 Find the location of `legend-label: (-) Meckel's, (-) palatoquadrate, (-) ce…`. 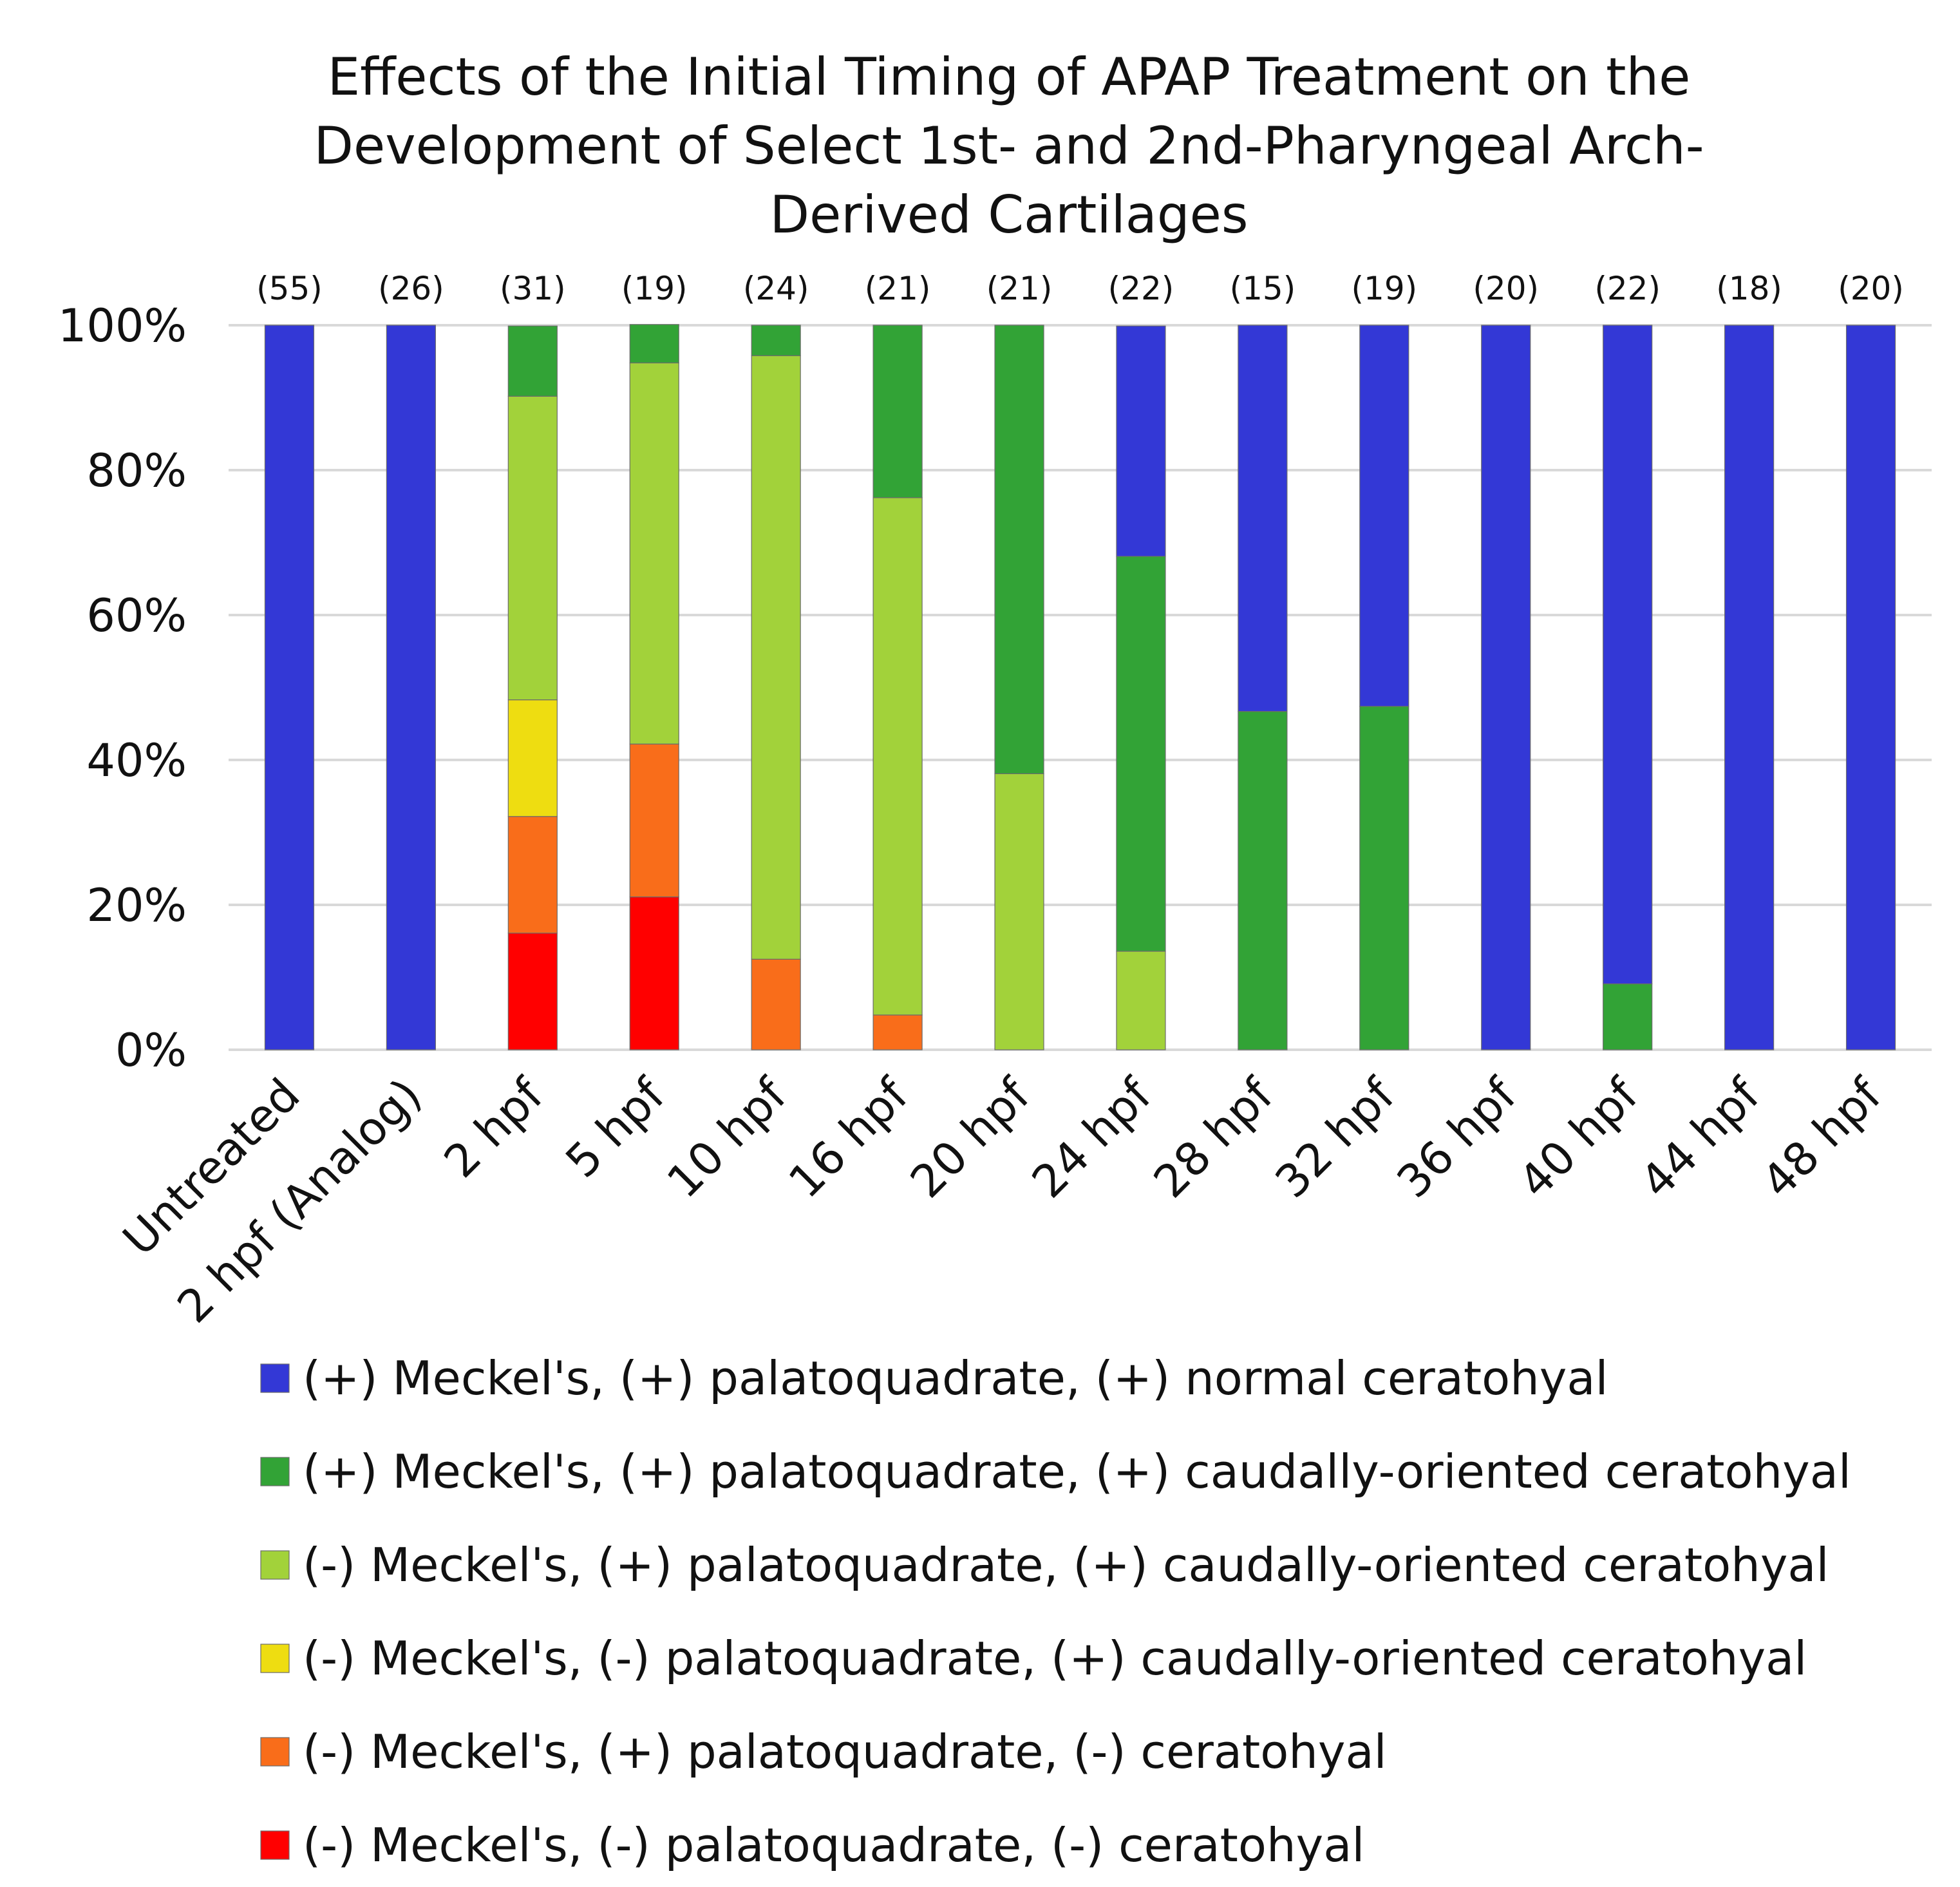

legend-label: (-) Meckel's, (-) palatoquadrate, (-) ce… is located at coordinates (833, 1845).